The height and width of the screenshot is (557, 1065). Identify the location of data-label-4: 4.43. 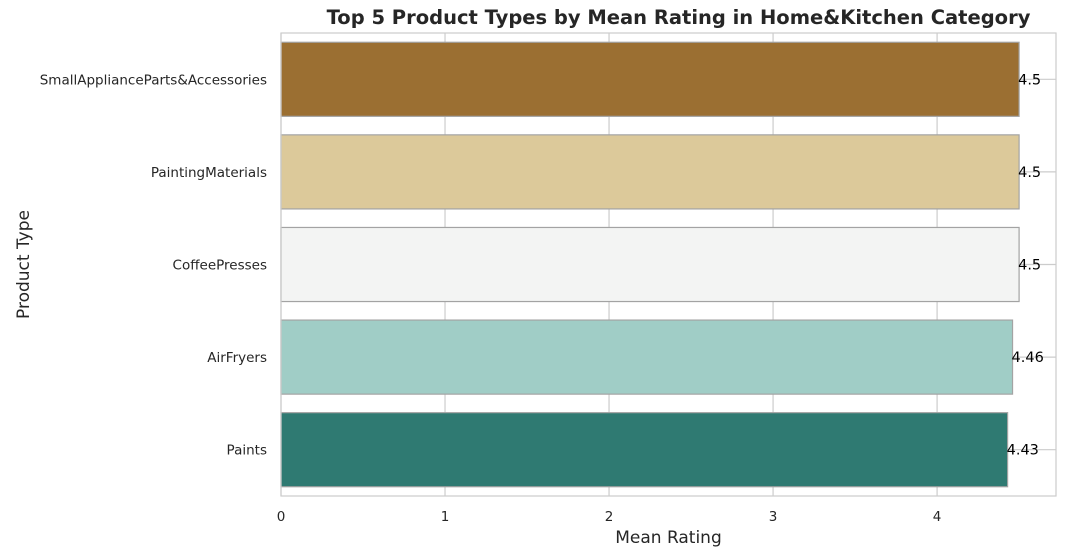
(1023, 451).